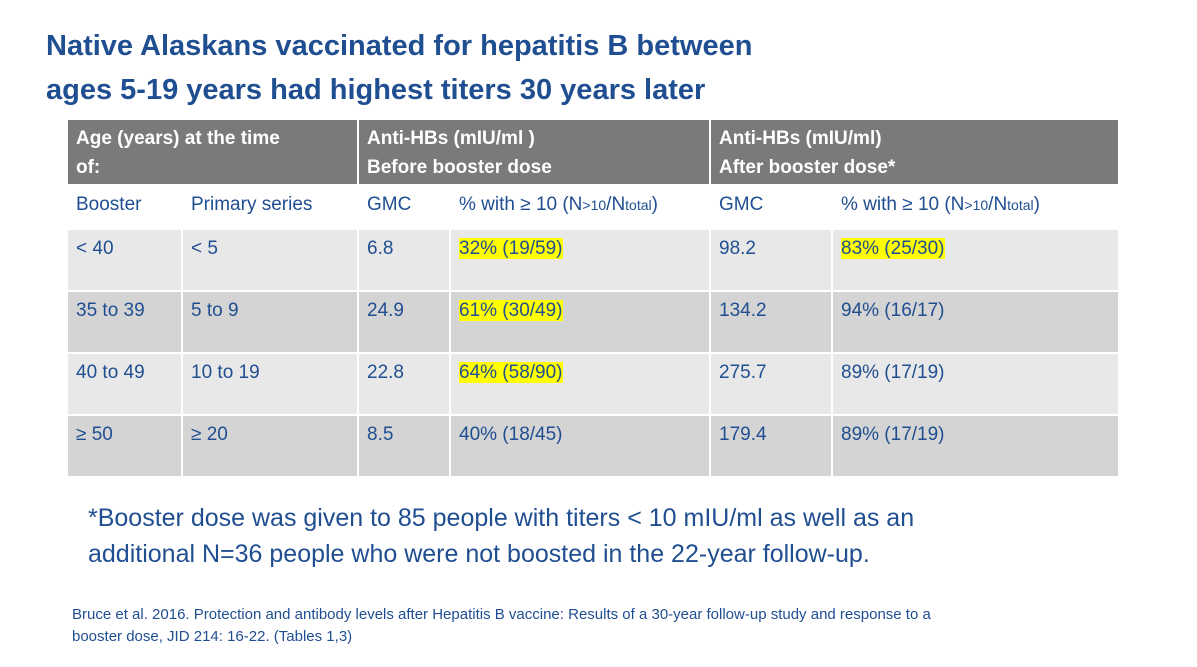  What do you see at coordinates (511, 372) in the screenshot?
I see `highlighted-value: 64% (58/90)` at bounding box center [511, 372].